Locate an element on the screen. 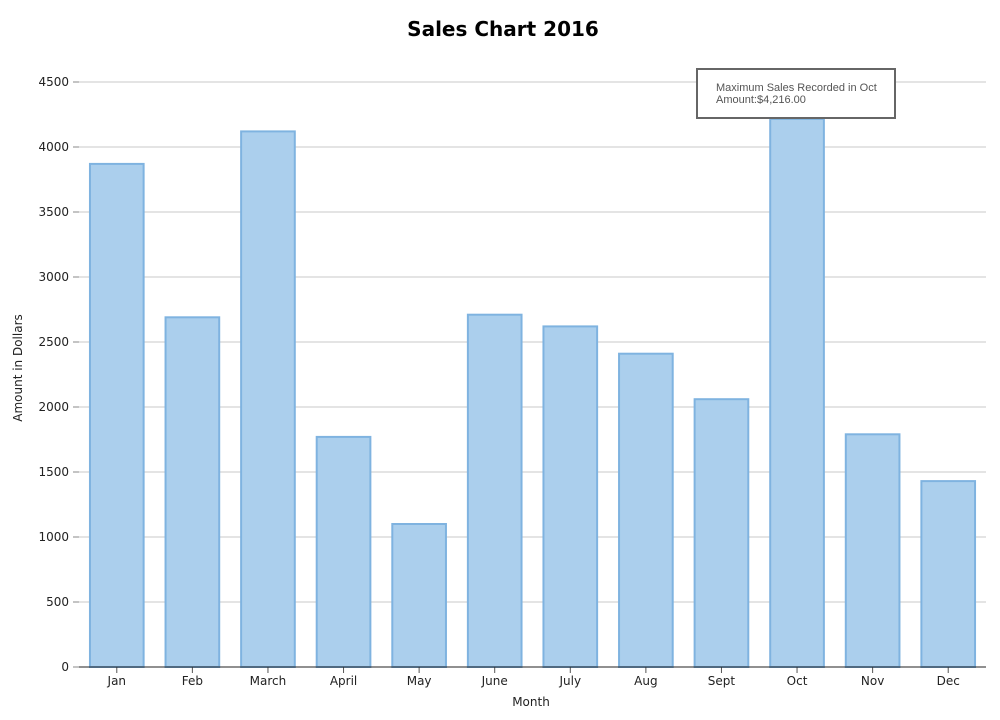  bar-june is located at coordinates (494, 490).